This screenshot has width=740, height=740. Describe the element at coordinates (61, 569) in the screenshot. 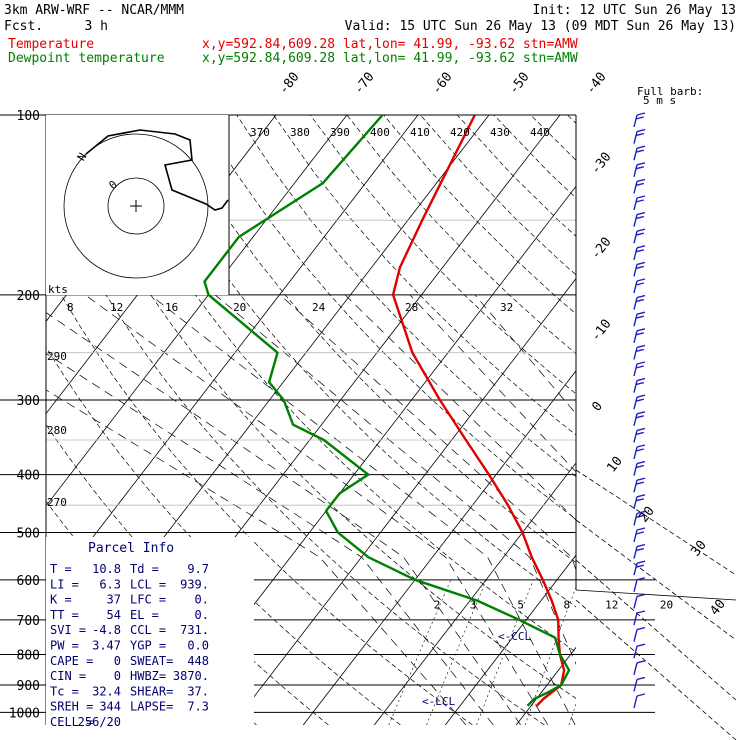

I see `parcel-info-cell: T =` at that location.